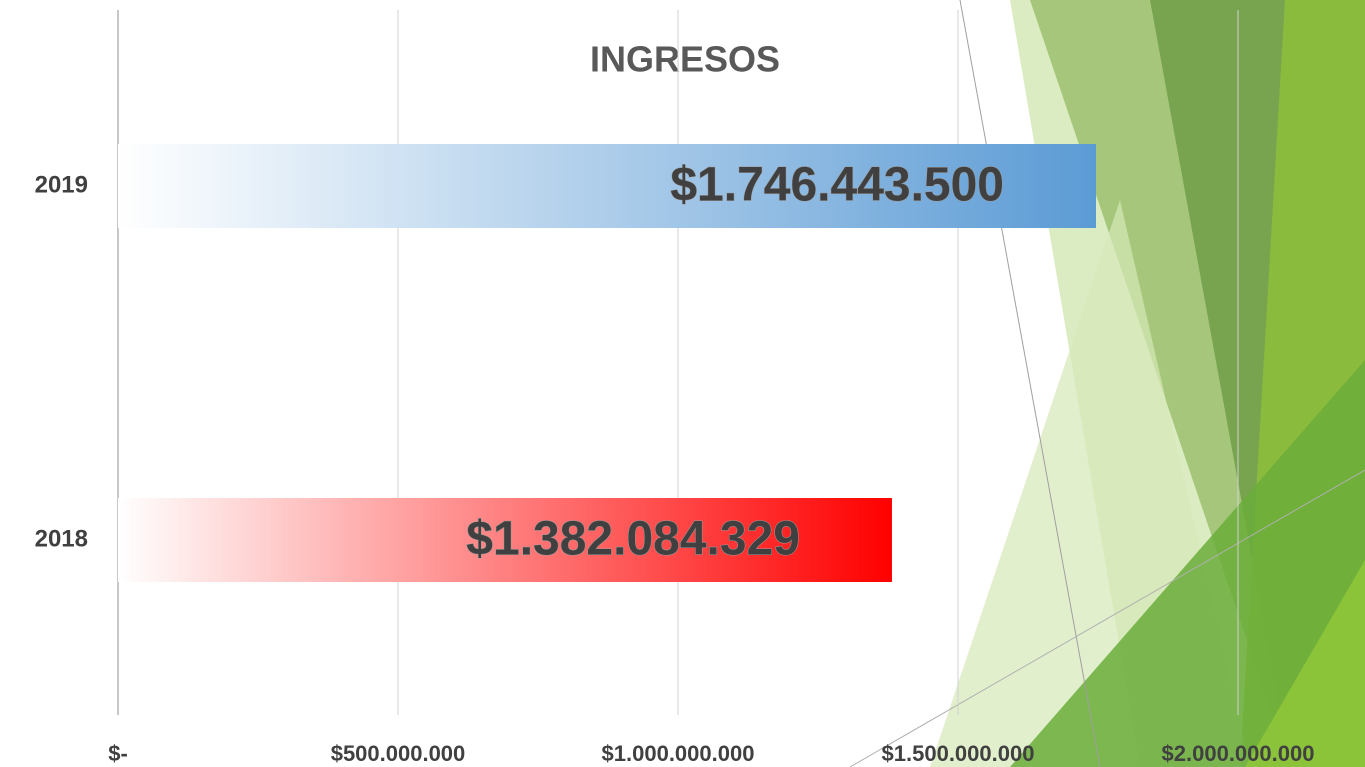 Image resolution: width=1365 pixels, height=767 pixels. What do you see at coordinates (678, 753) in the screenshot?
I see `x-tick-label: $1.000.000.000` at bounding box center [678, 753].